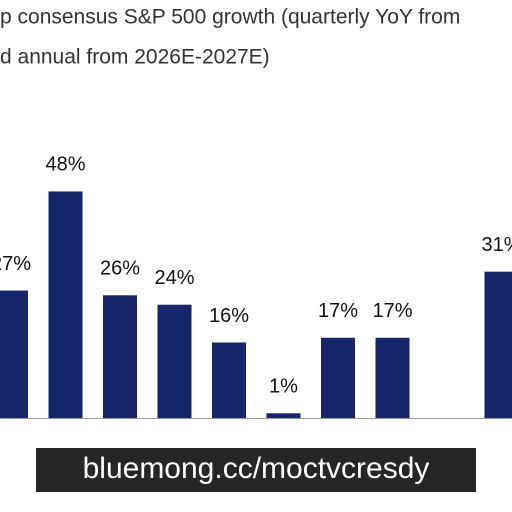 The width and height of the screenshot is (512, 512). Describe the element at coordinates (174, 278) in the screenshot. I see `data-label: 24%` at that location.